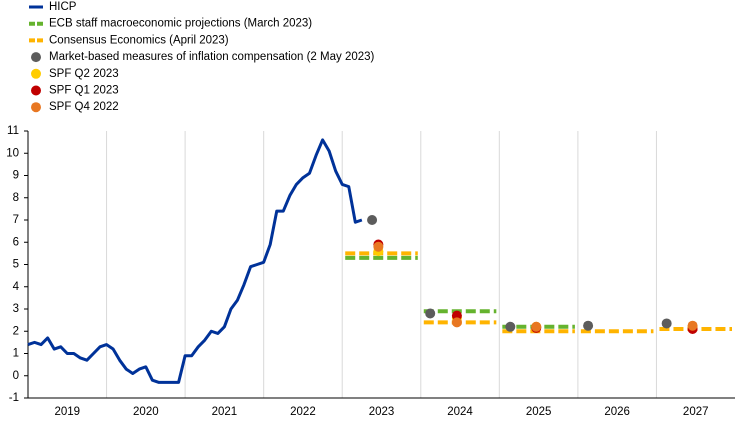 The height and width of the screenshot is (424, 744). Describe the element at coordinates (16, 376) in the screenshot. I see `y-tick-label: 0` at that location.